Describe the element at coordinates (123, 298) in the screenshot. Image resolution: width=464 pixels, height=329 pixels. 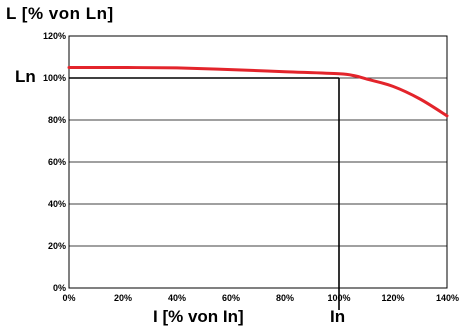
I see `x-tick-label: 20%` at that location.